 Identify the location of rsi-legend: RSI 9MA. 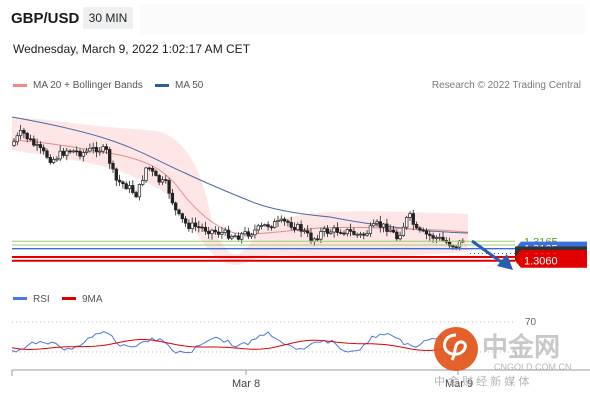
(58, 299).